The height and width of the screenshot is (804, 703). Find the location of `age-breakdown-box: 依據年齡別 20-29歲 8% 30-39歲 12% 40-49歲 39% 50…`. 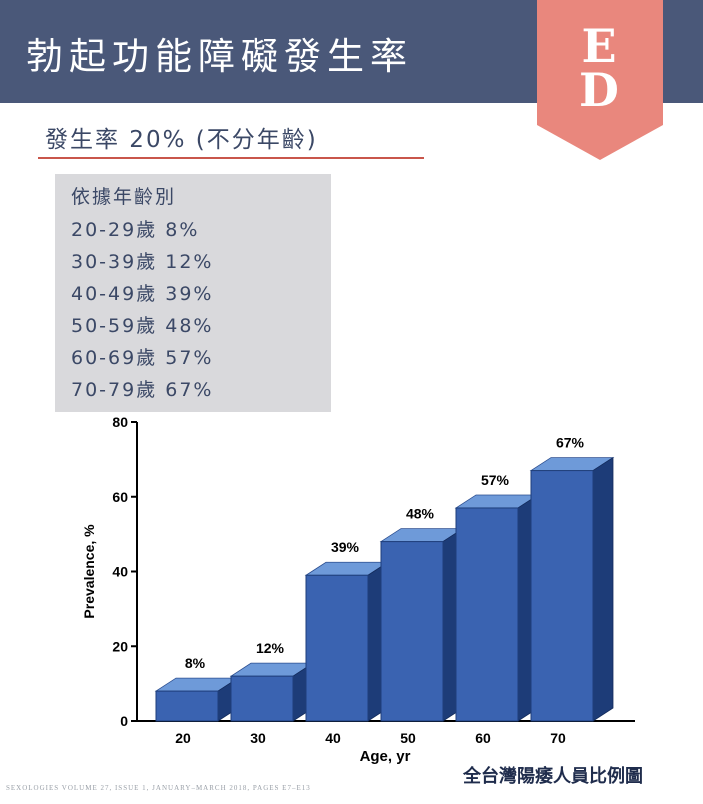

age-breakdown-box: 依據年齡別 20-29歲 8% 30-39歲 12% 40-49歲 39% 50… is located at coordinates (193, 293).